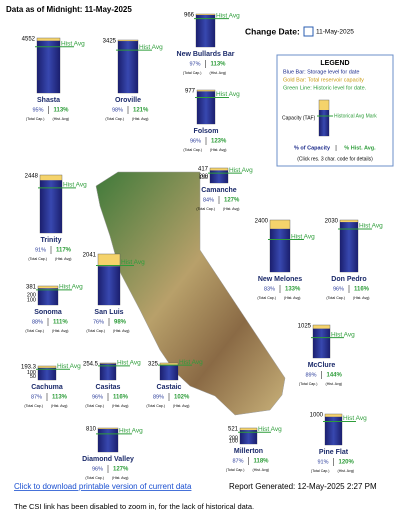  I want to click on capacity-label: 3425, so click(110, 42).